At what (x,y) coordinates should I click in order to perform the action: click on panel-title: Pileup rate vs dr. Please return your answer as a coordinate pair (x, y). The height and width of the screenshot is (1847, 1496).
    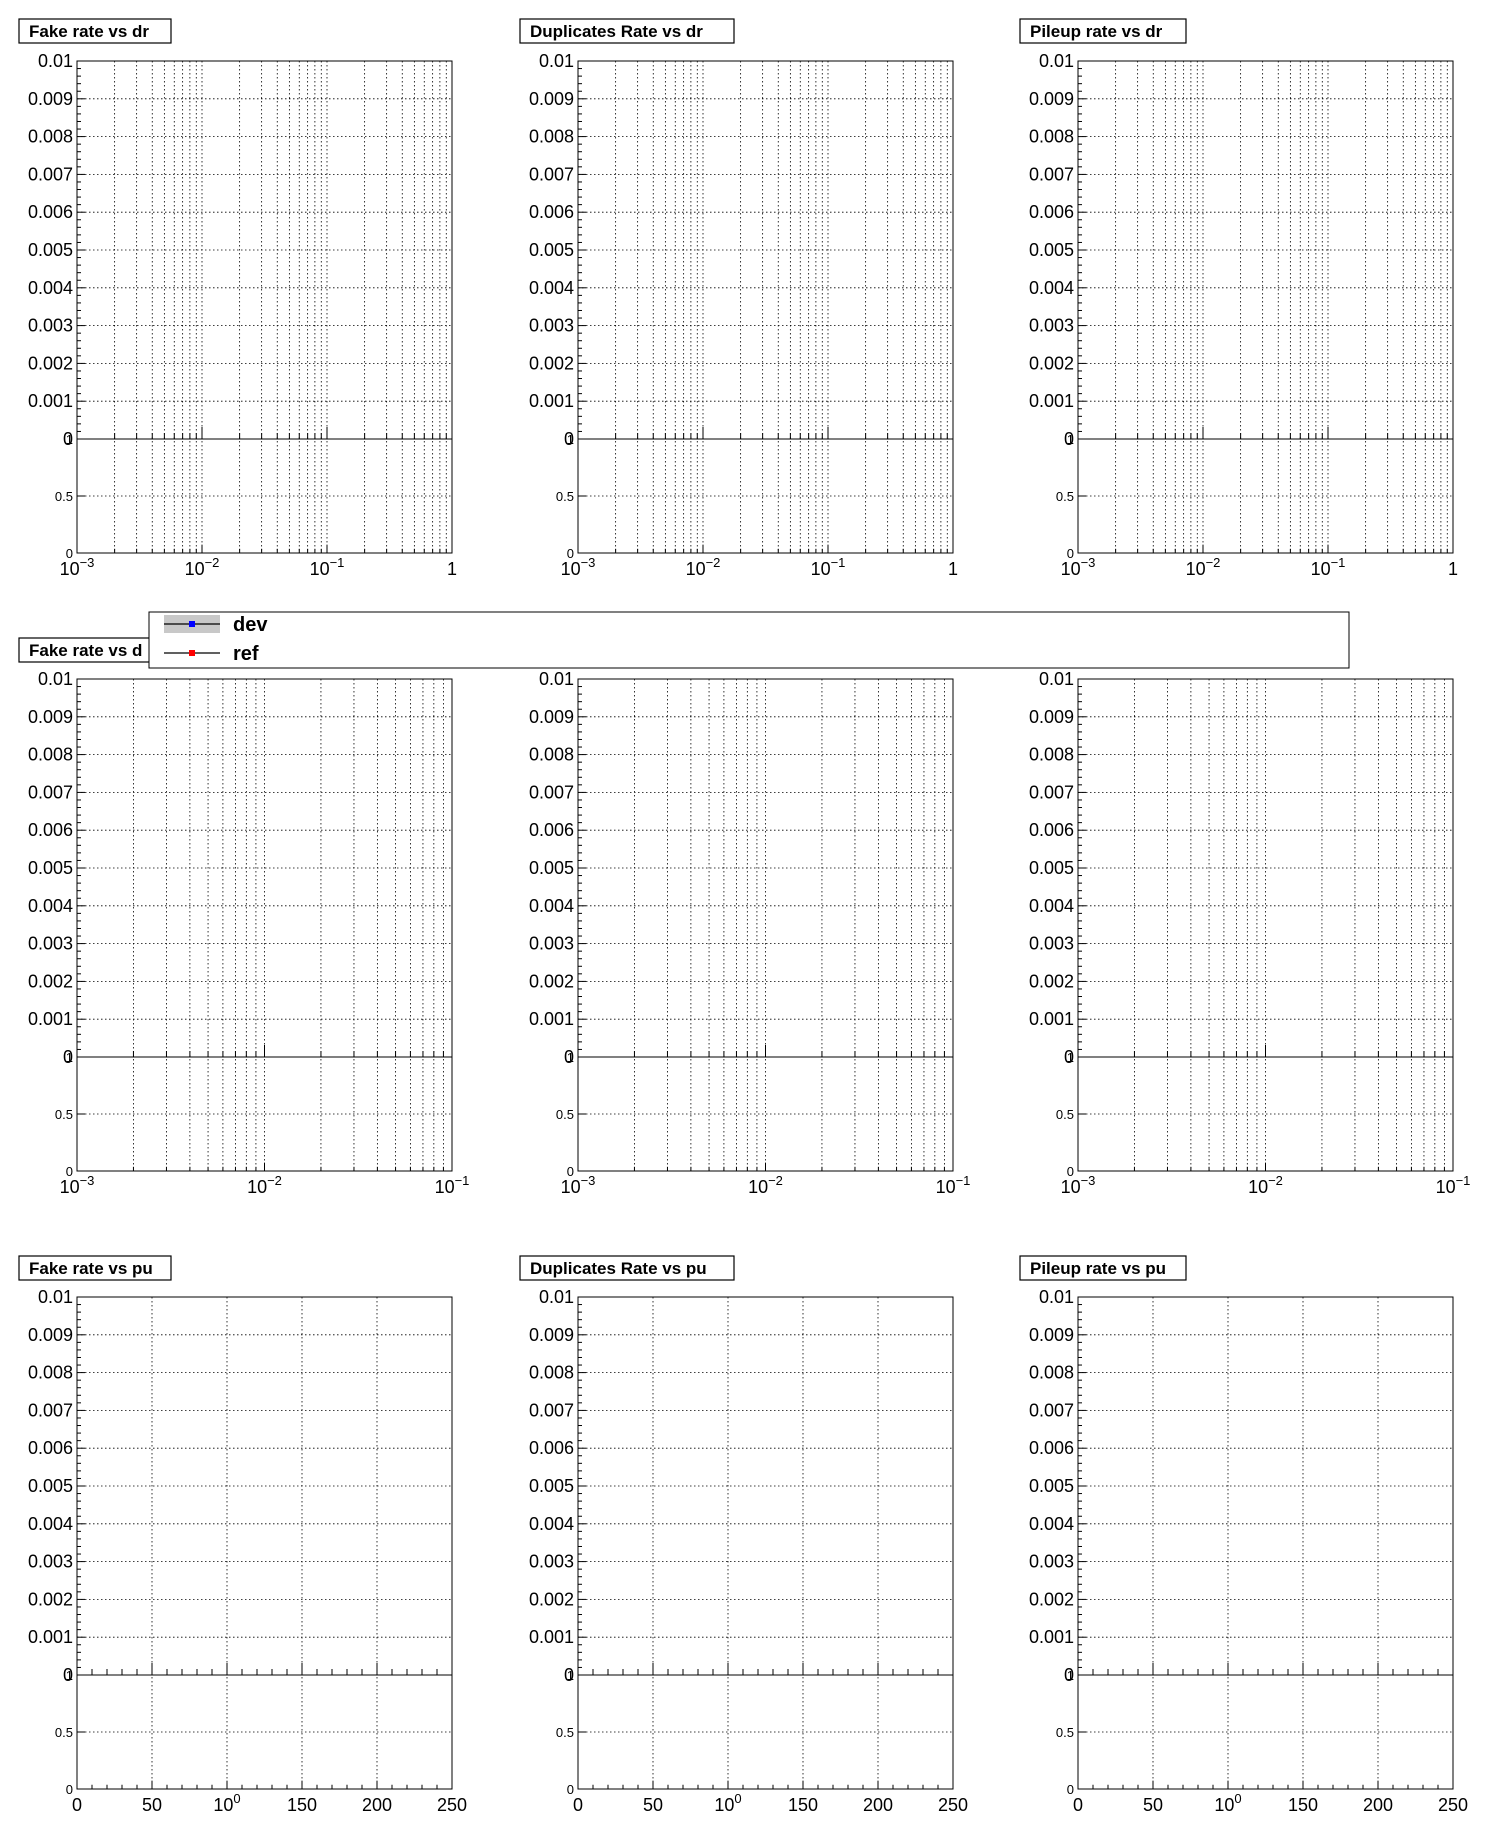
    Looking at the image, I should click on (1096, 31).